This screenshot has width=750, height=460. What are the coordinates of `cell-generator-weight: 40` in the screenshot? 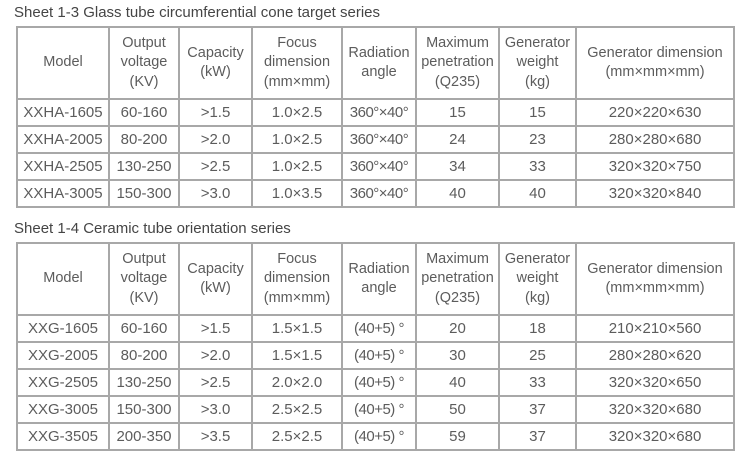 It's located at (537, 193).